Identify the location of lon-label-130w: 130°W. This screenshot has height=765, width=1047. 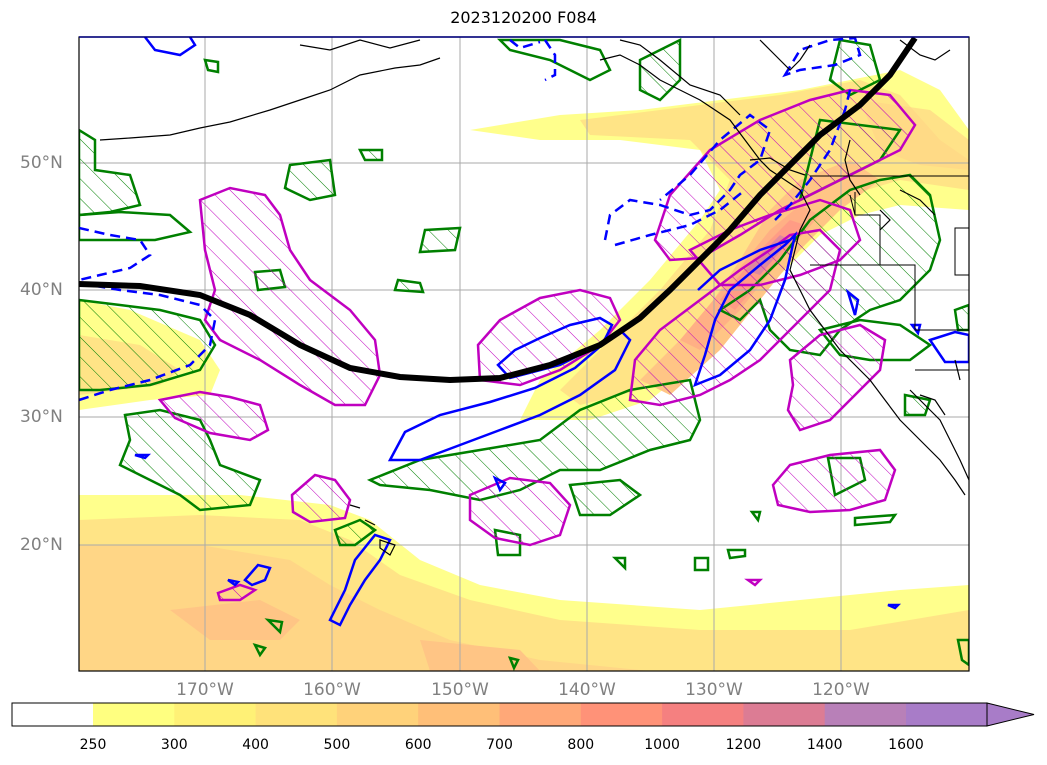
(714, 690).